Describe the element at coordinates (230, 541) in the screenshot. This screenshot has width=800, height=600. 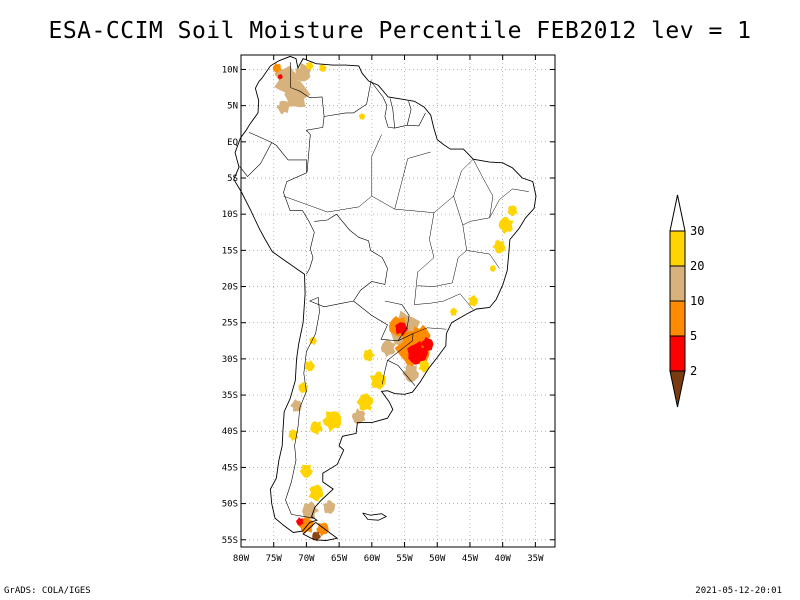
I see `lat-tick-label: 55S` at that location.